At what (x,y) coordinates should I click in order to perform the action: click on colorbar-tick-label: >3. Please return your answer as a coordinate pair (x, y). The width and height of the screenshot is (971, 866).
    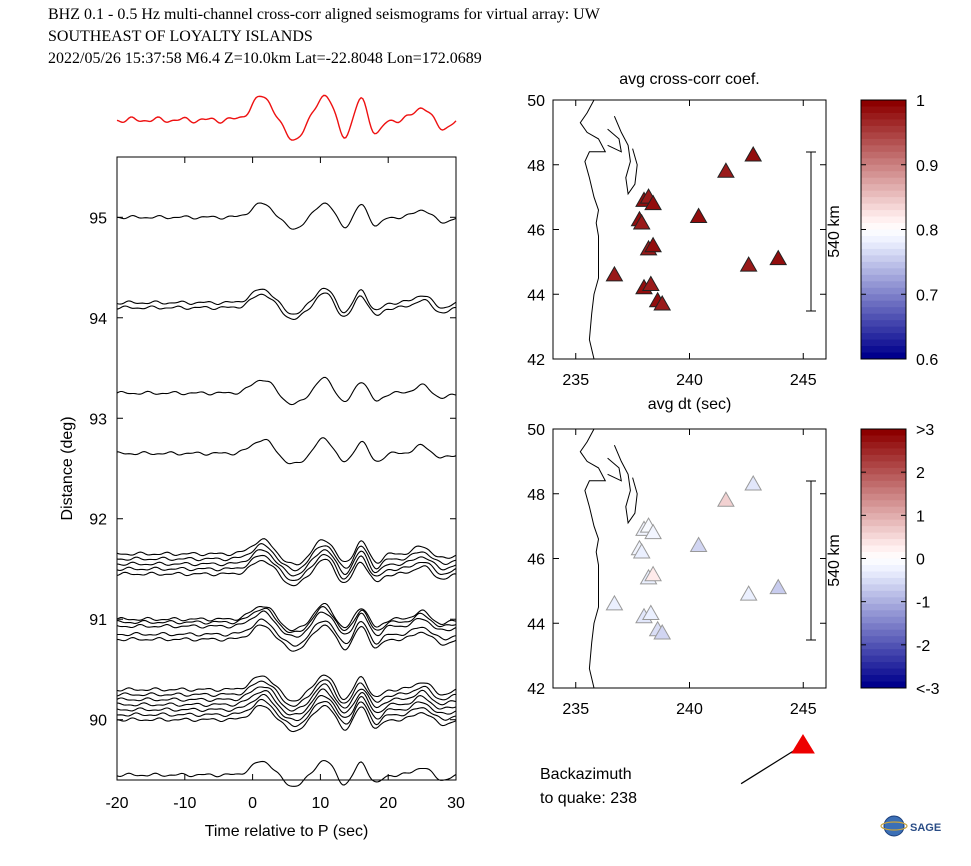
    Looking at the image, I should click on (925, 430).